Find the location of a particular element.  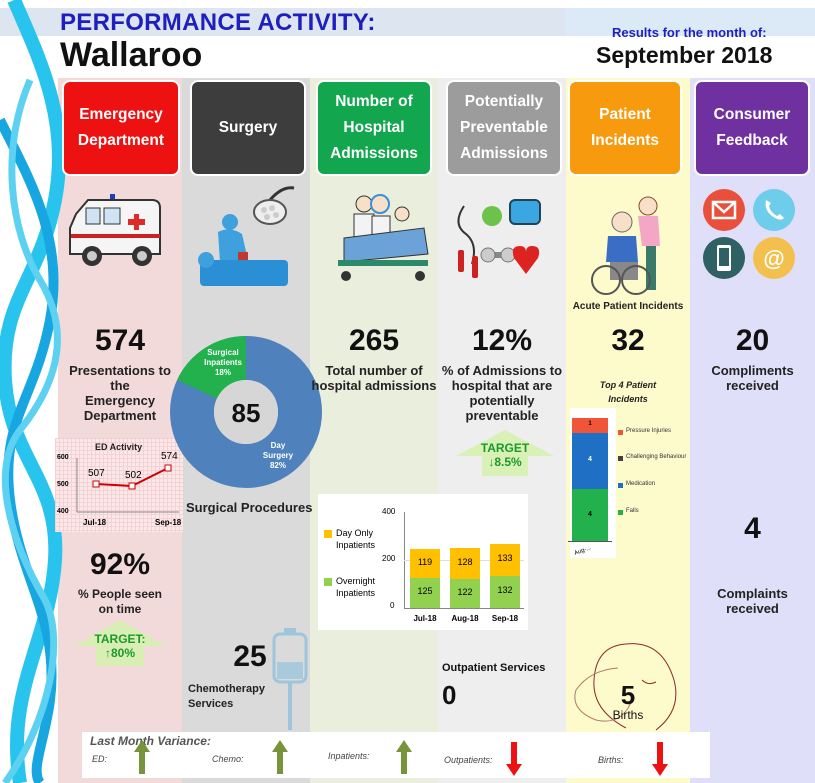

variance-label-outpatients: Outpatients: is located at coordinates (468, 760).